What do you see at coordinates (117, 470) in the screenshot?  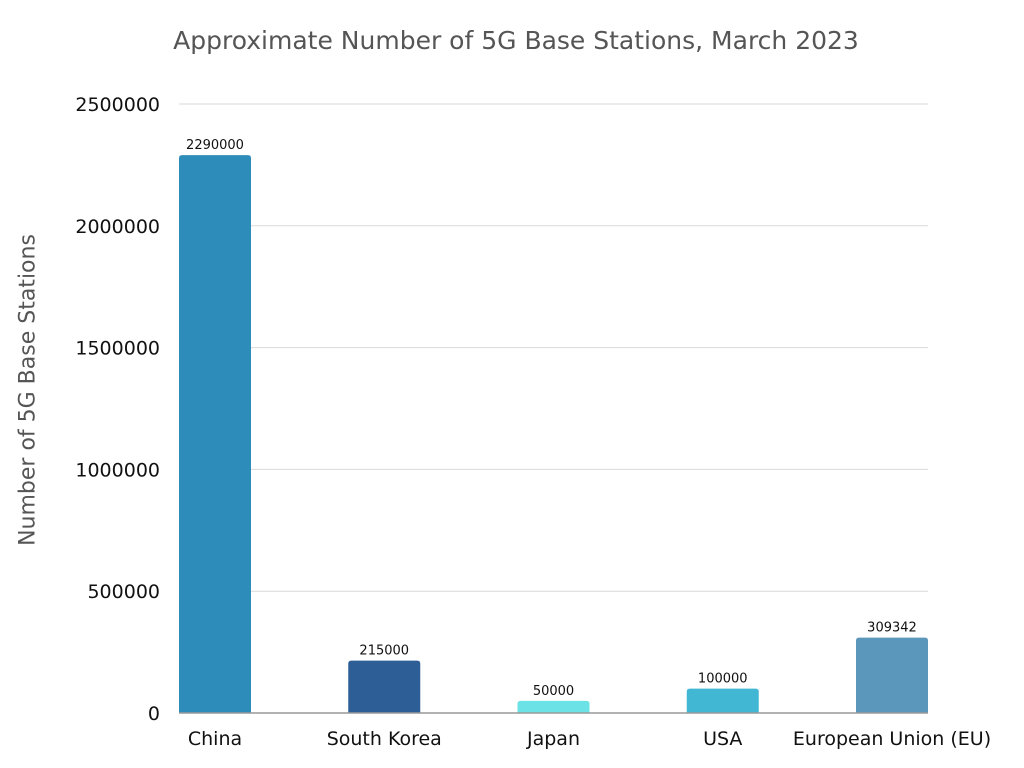 I see `y-tick-label: 1000000` at bounding box center [117, 470].